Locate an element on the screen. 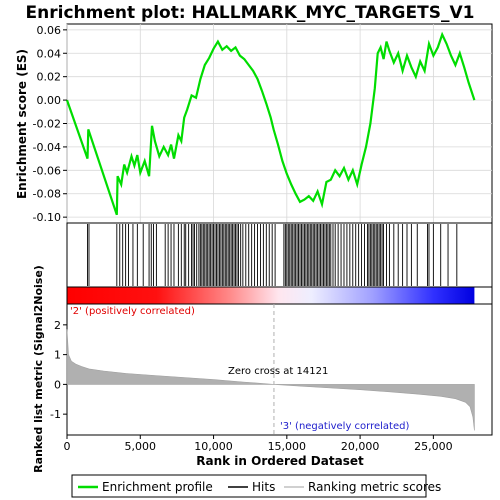  ranking-bar is located at coordinates (279, 295).